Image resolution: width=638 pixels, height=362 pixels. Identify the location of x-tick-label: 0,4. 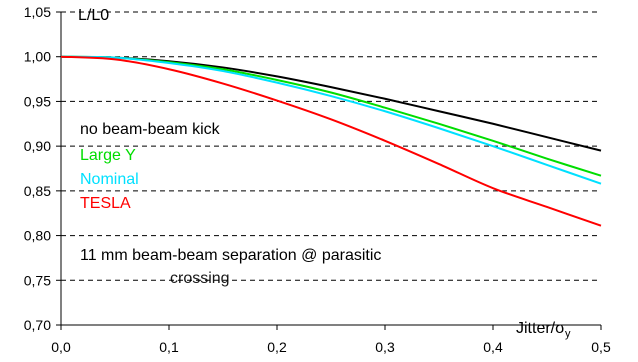
(493, 347).